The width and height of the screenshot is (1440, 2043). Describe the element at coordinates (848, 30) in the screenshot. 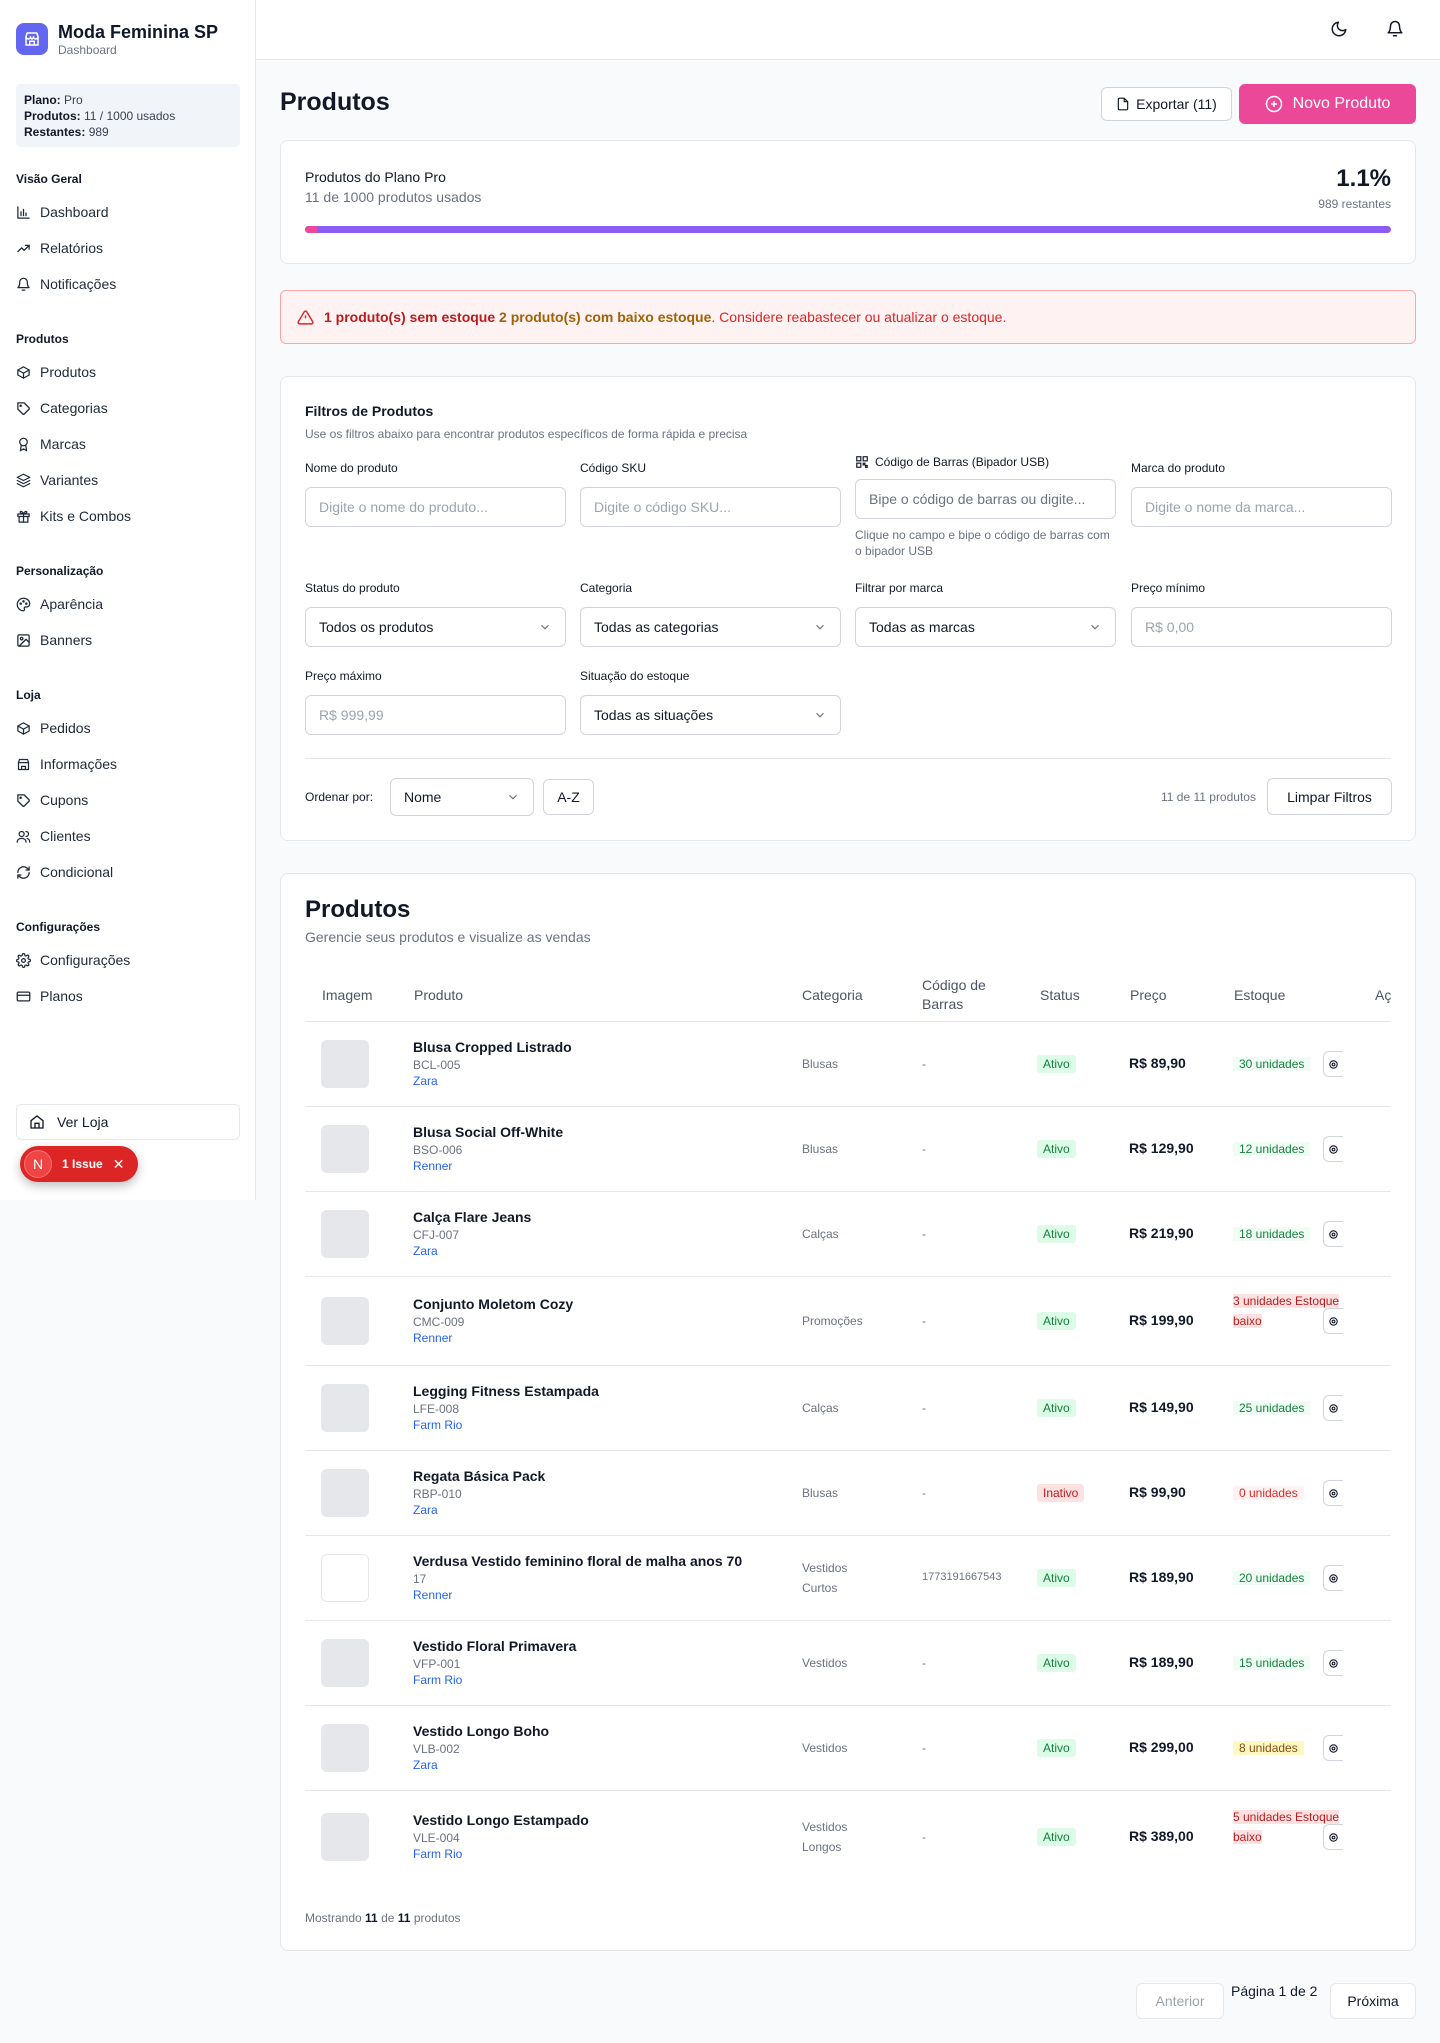

I see `topbar` at that location.